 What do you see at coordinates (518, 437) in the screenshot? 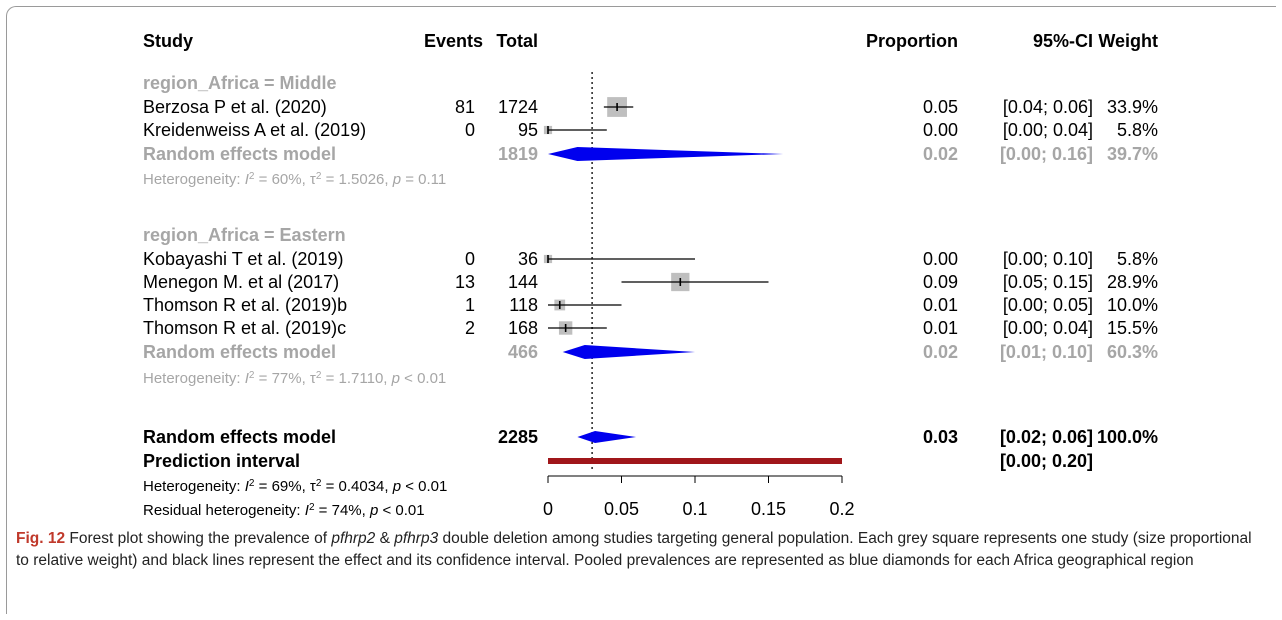
I see `overall-pooled-total: 2285` at bounding box center [518, 437].